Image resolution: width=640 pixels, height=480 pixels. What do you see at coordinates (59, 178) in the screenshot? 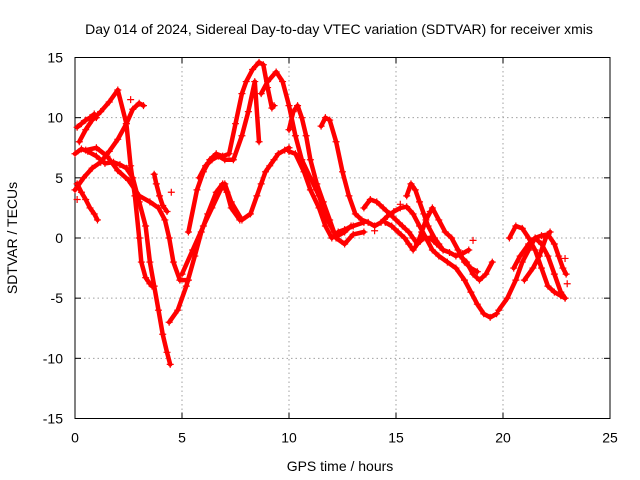
I see `y-tick-label: 5` at bounding box center [59, 178].